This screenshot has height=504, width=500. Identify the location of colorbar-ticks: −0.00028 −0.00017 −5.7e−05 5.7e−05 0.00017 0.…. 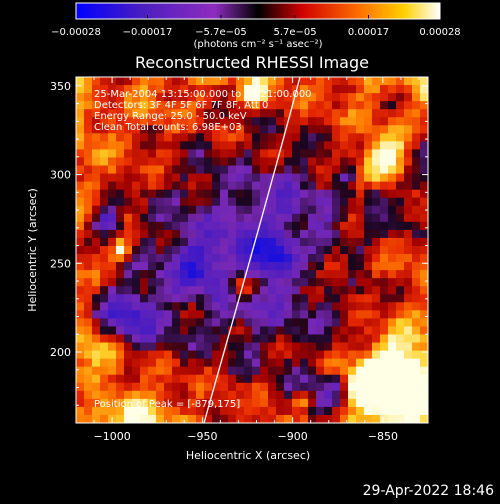
(256, 20).